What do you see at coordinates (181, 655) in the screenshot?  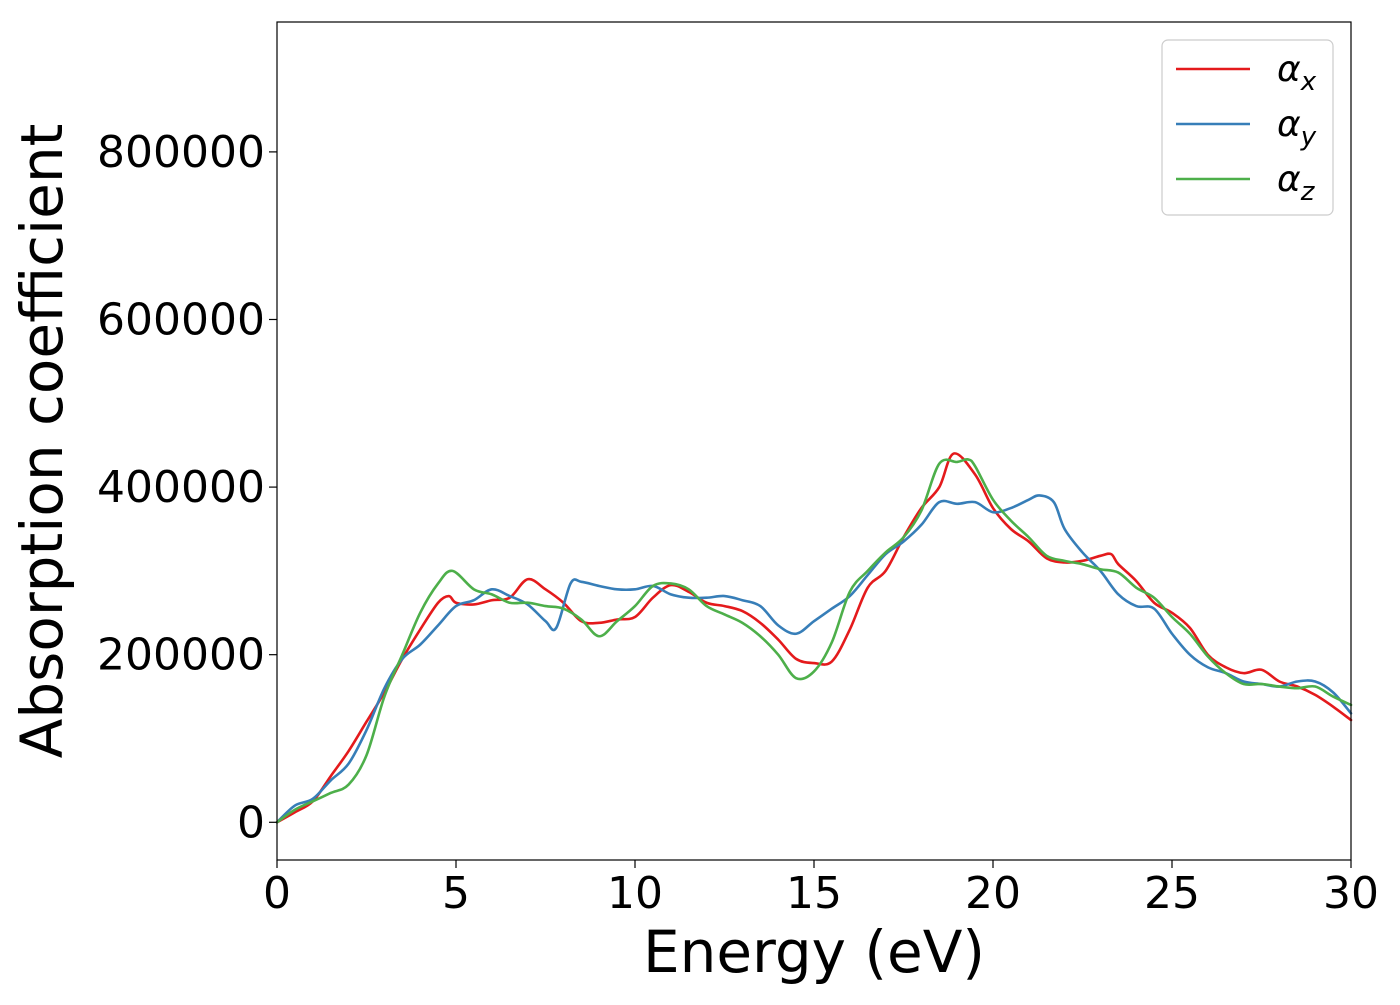 I see `y-tick-label: 200000` at bounding box center [181, 655].